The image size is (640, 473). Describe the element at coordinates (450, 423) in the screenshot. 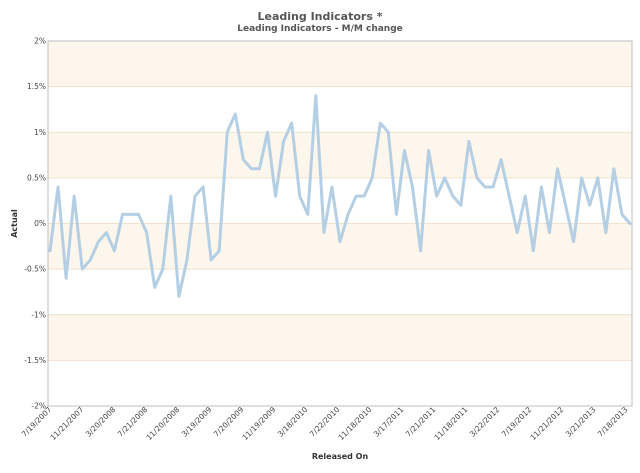

I see `x-tick-label: 11/18/2011` at that location.